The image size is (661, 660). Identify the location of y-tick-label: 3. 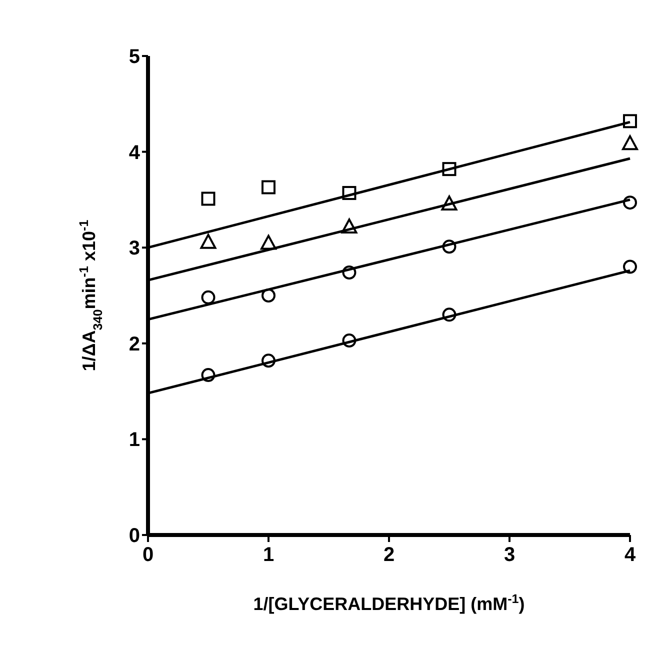
(134, 249).